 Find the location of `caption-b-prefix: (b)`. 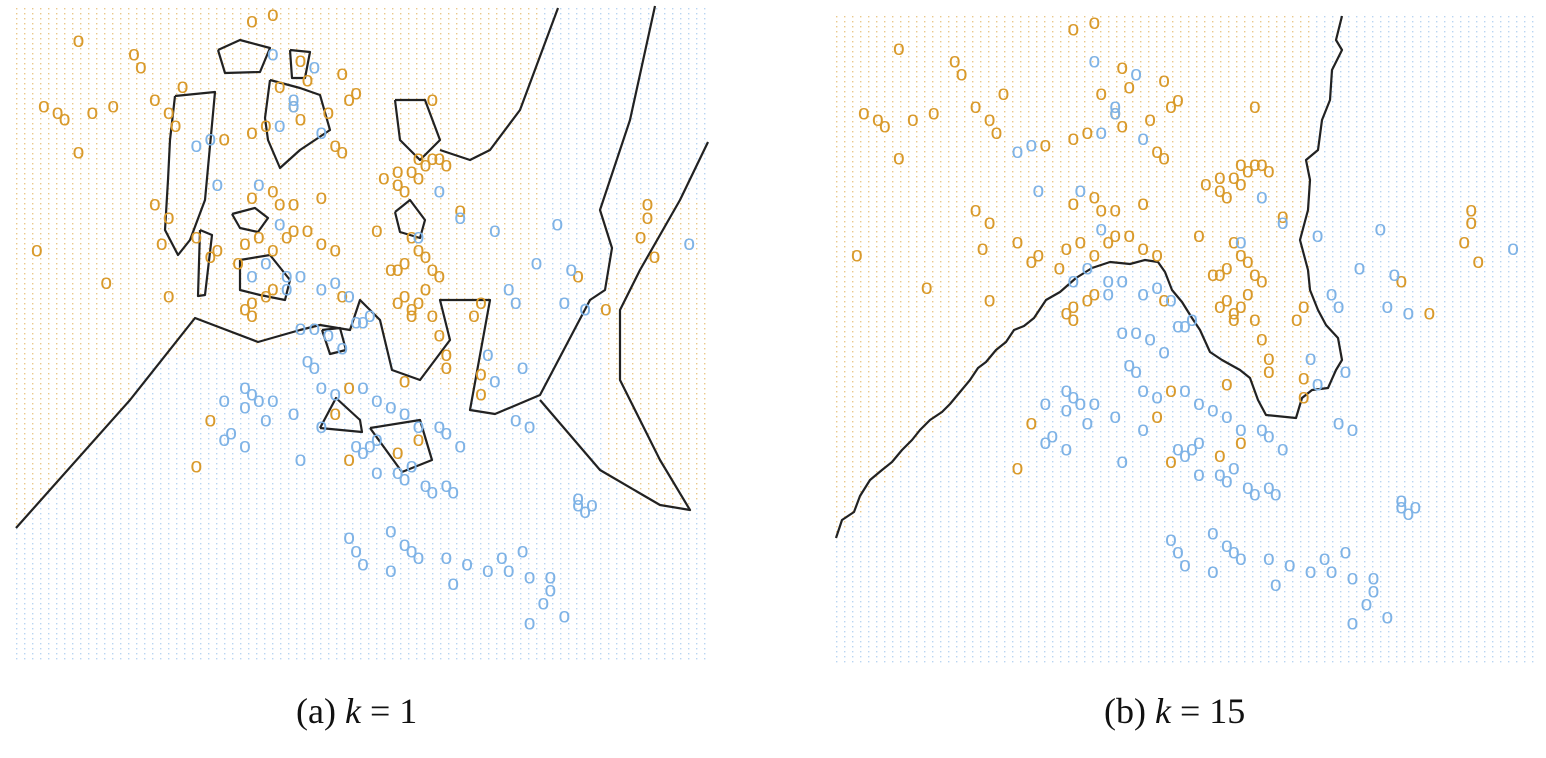

caption-b-prefix: (b) is located at coordinates (1129, 711).